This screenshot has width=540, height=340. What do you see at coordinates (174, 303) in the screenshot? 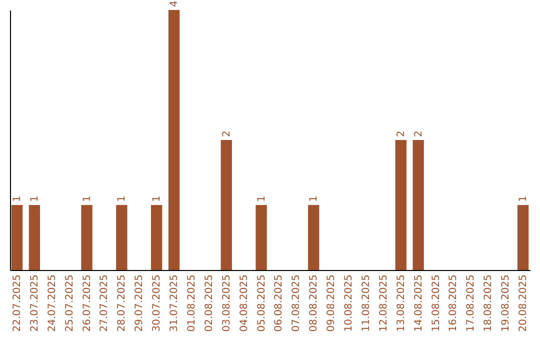
I see `x-tick-label: 31.07.2025` at bounding box center [174, 303].